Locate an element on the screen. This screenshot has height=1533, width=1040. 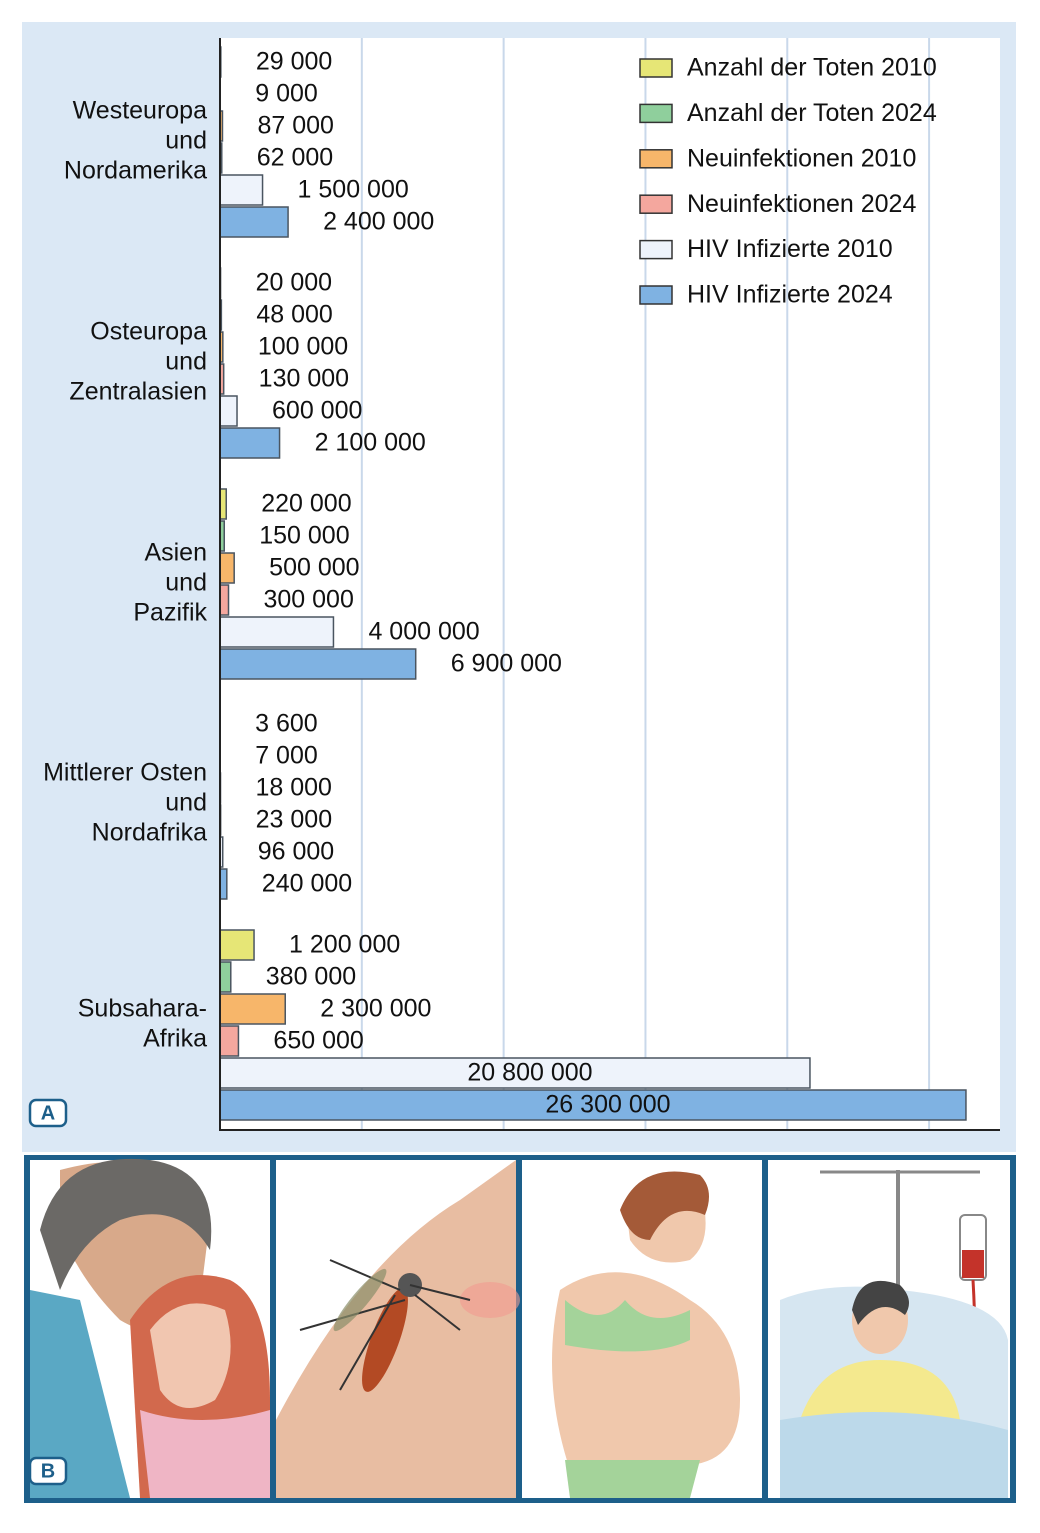
category-label: Westeuropa is located at coordinates (140, 111).